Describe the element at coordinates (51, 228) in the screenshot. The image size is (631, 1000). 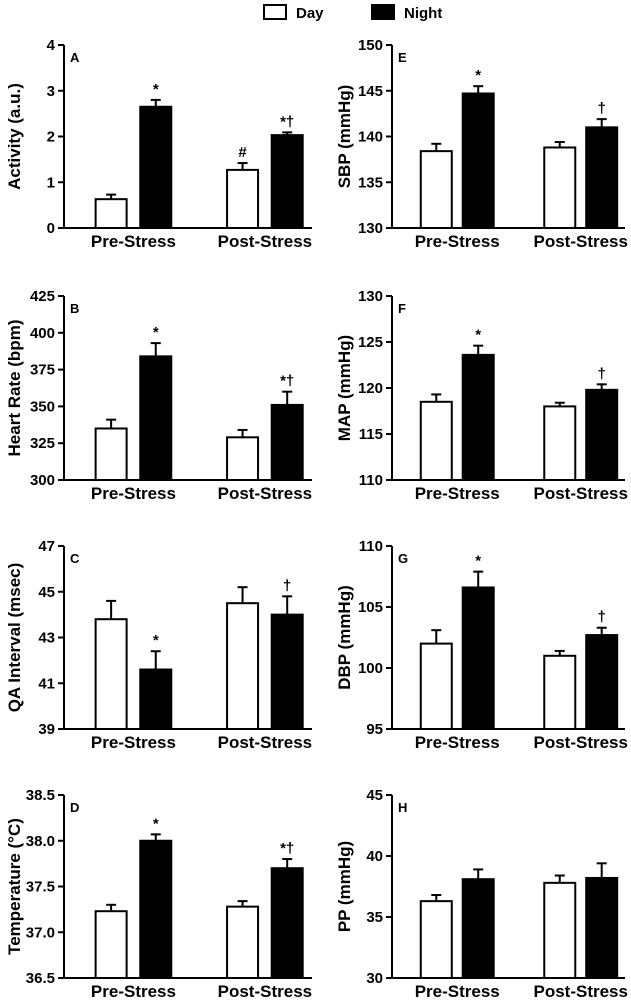
I see `y-tick-label: 0` at that location.